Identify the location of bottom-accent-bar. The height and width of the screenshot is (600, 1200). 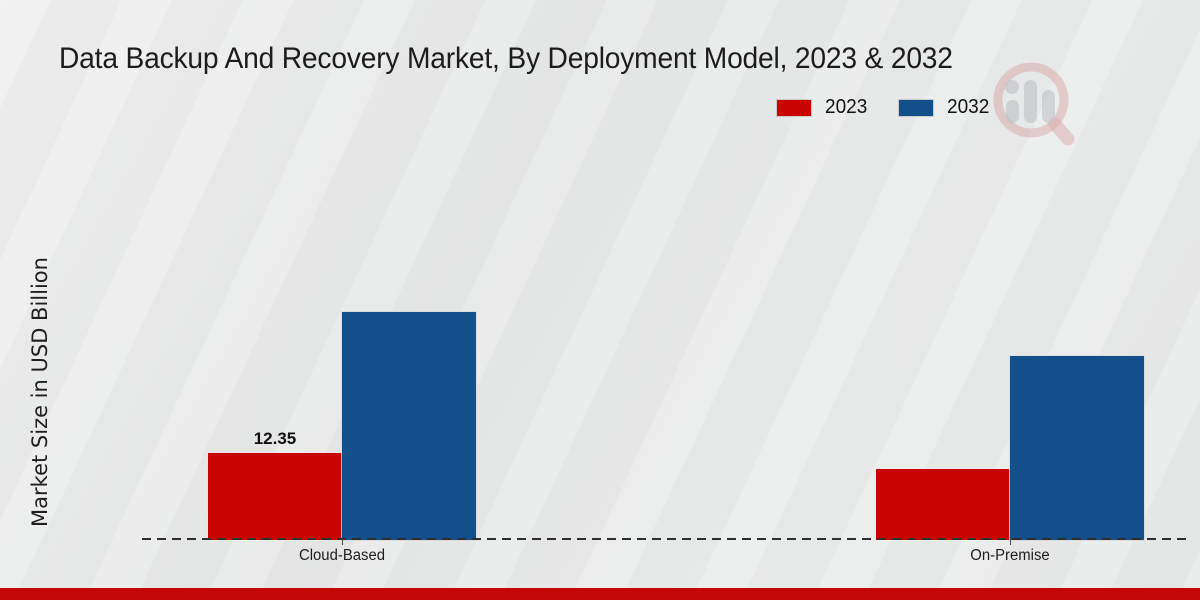
(600, 594).